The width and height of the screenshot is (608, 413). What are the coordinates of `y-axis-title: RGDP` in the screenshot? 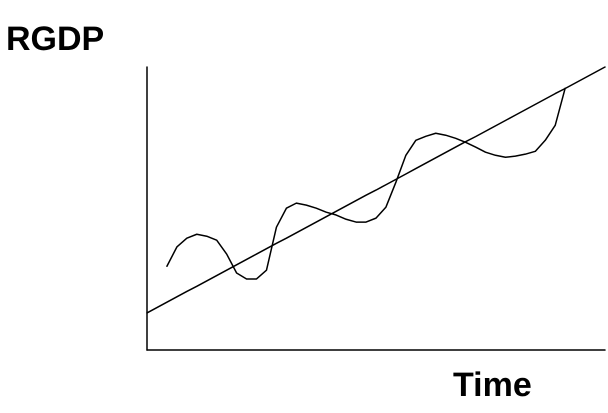 It's located at (55, 39).